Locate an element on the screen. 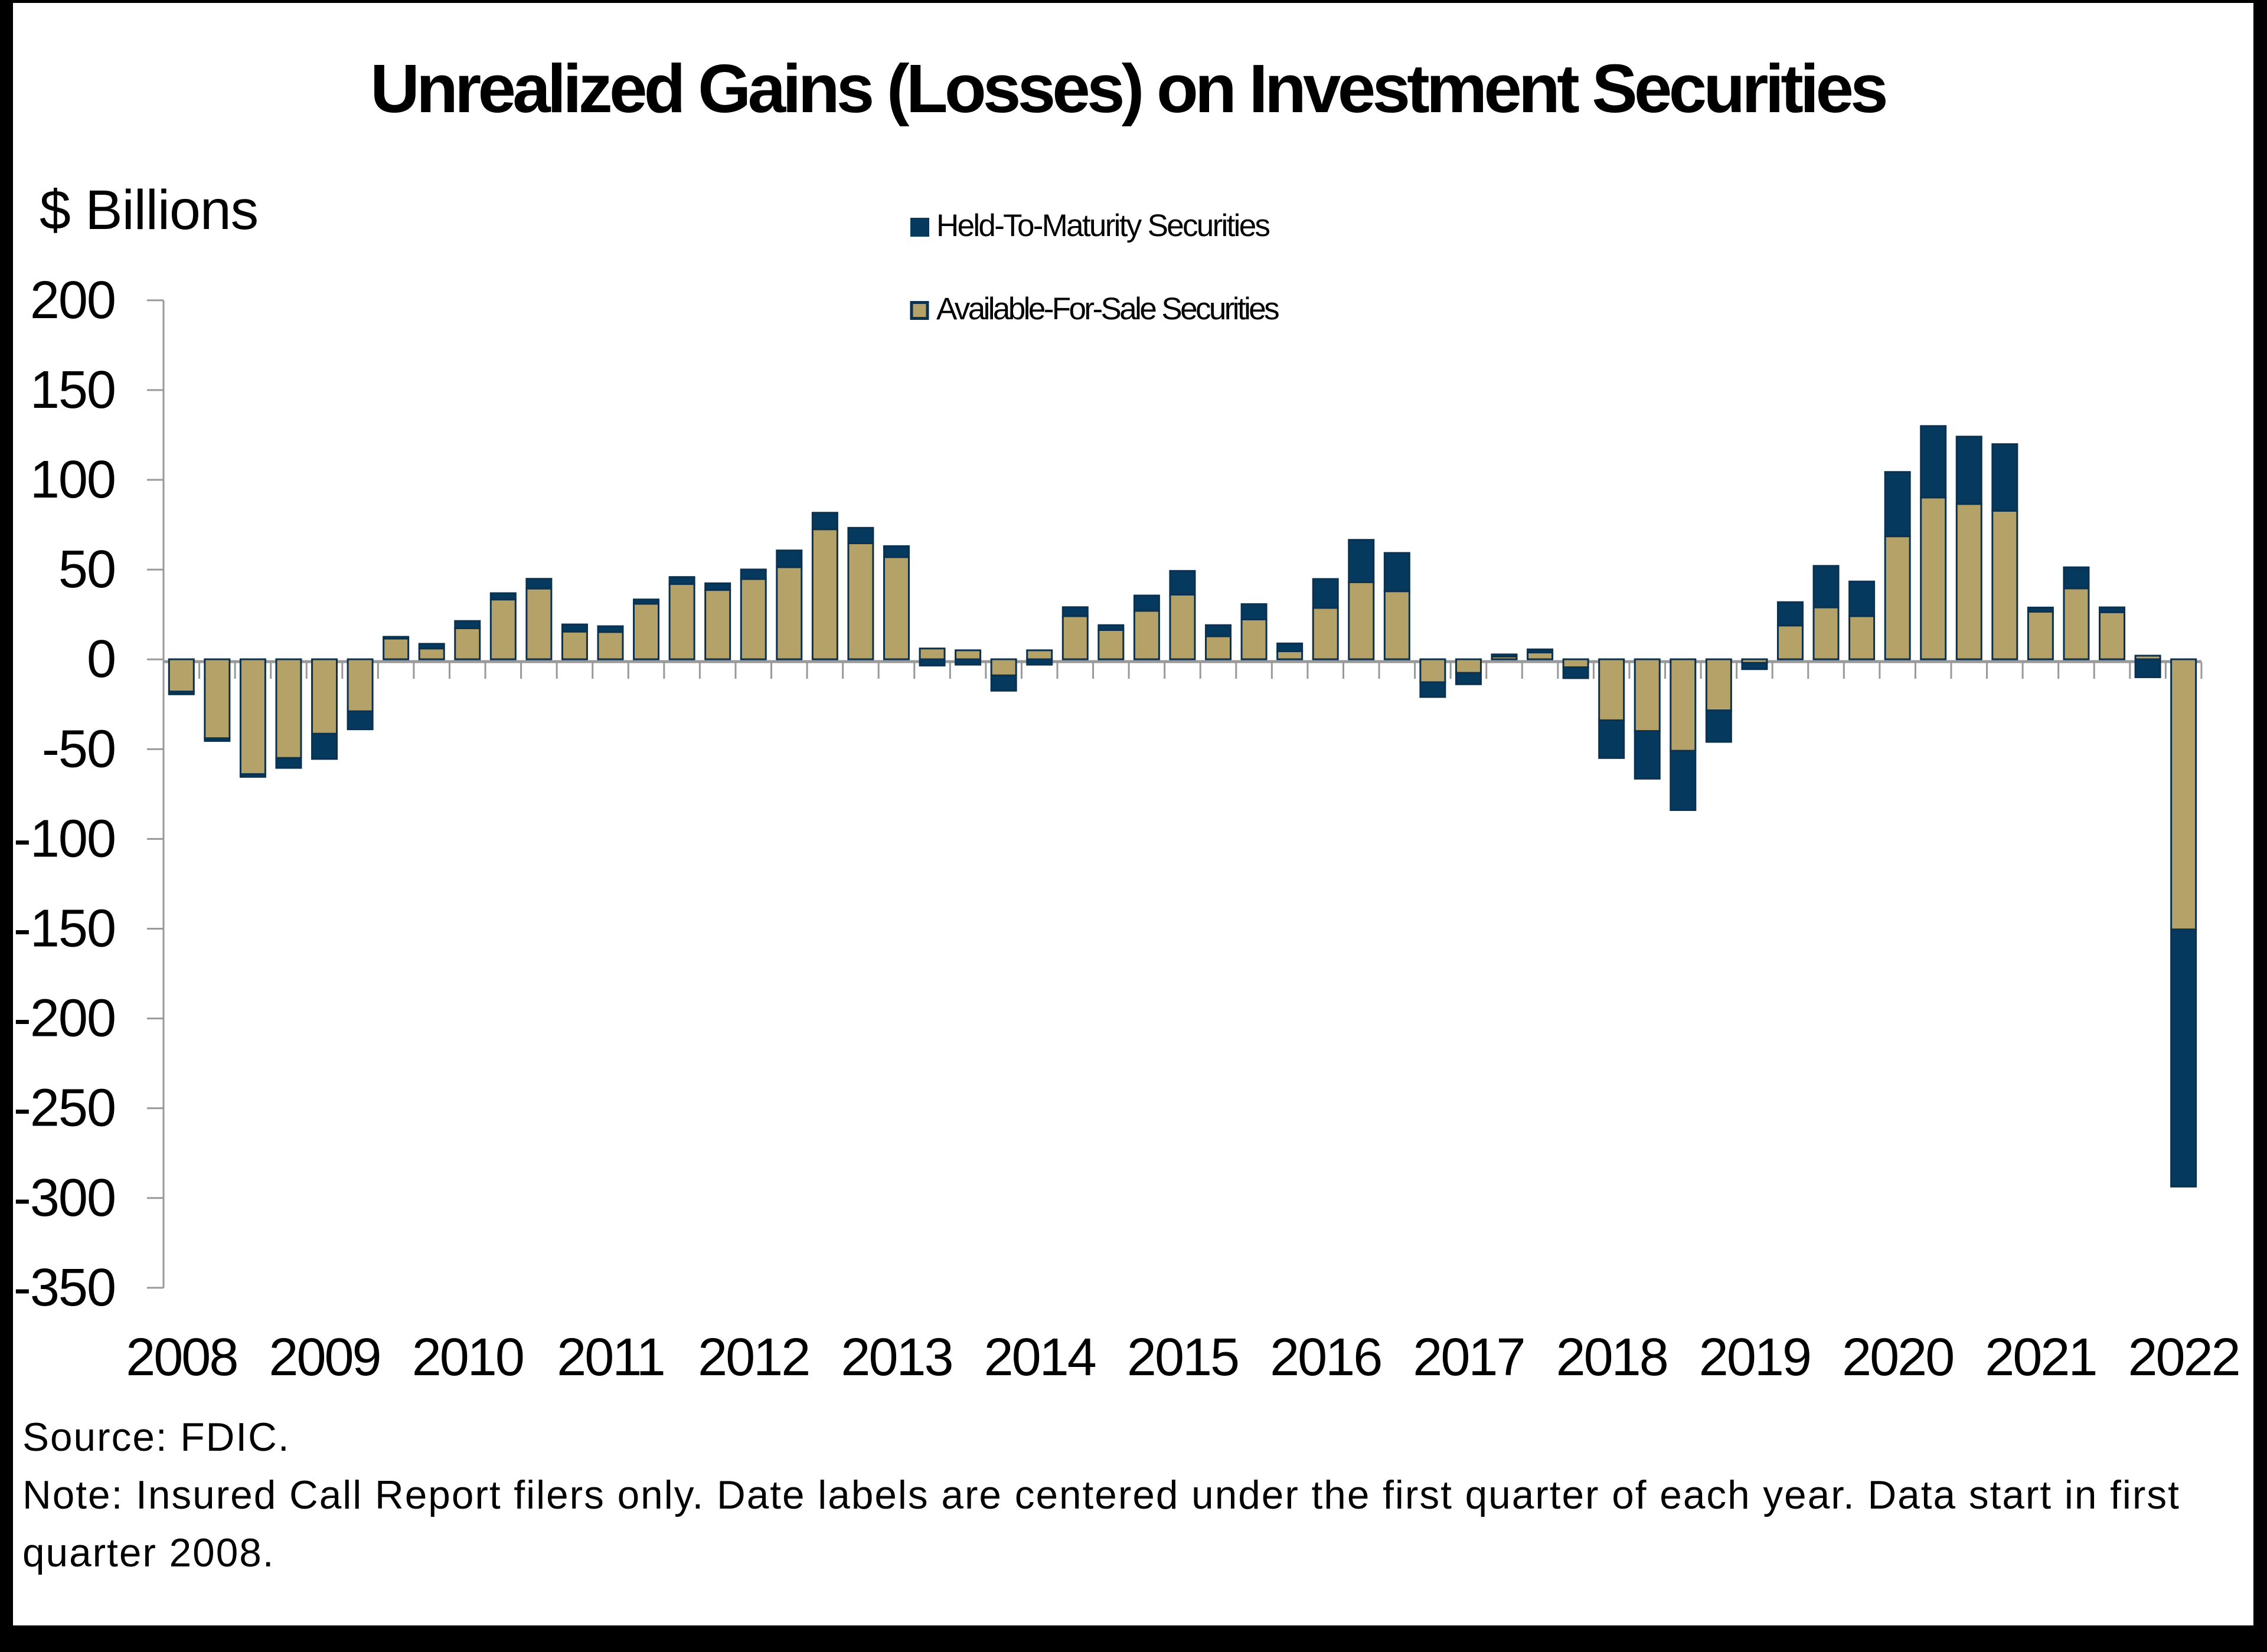 The width and height of the screenshot is (2267, 1652). svg-text: $ Billions is located at coordinates (149, 210).